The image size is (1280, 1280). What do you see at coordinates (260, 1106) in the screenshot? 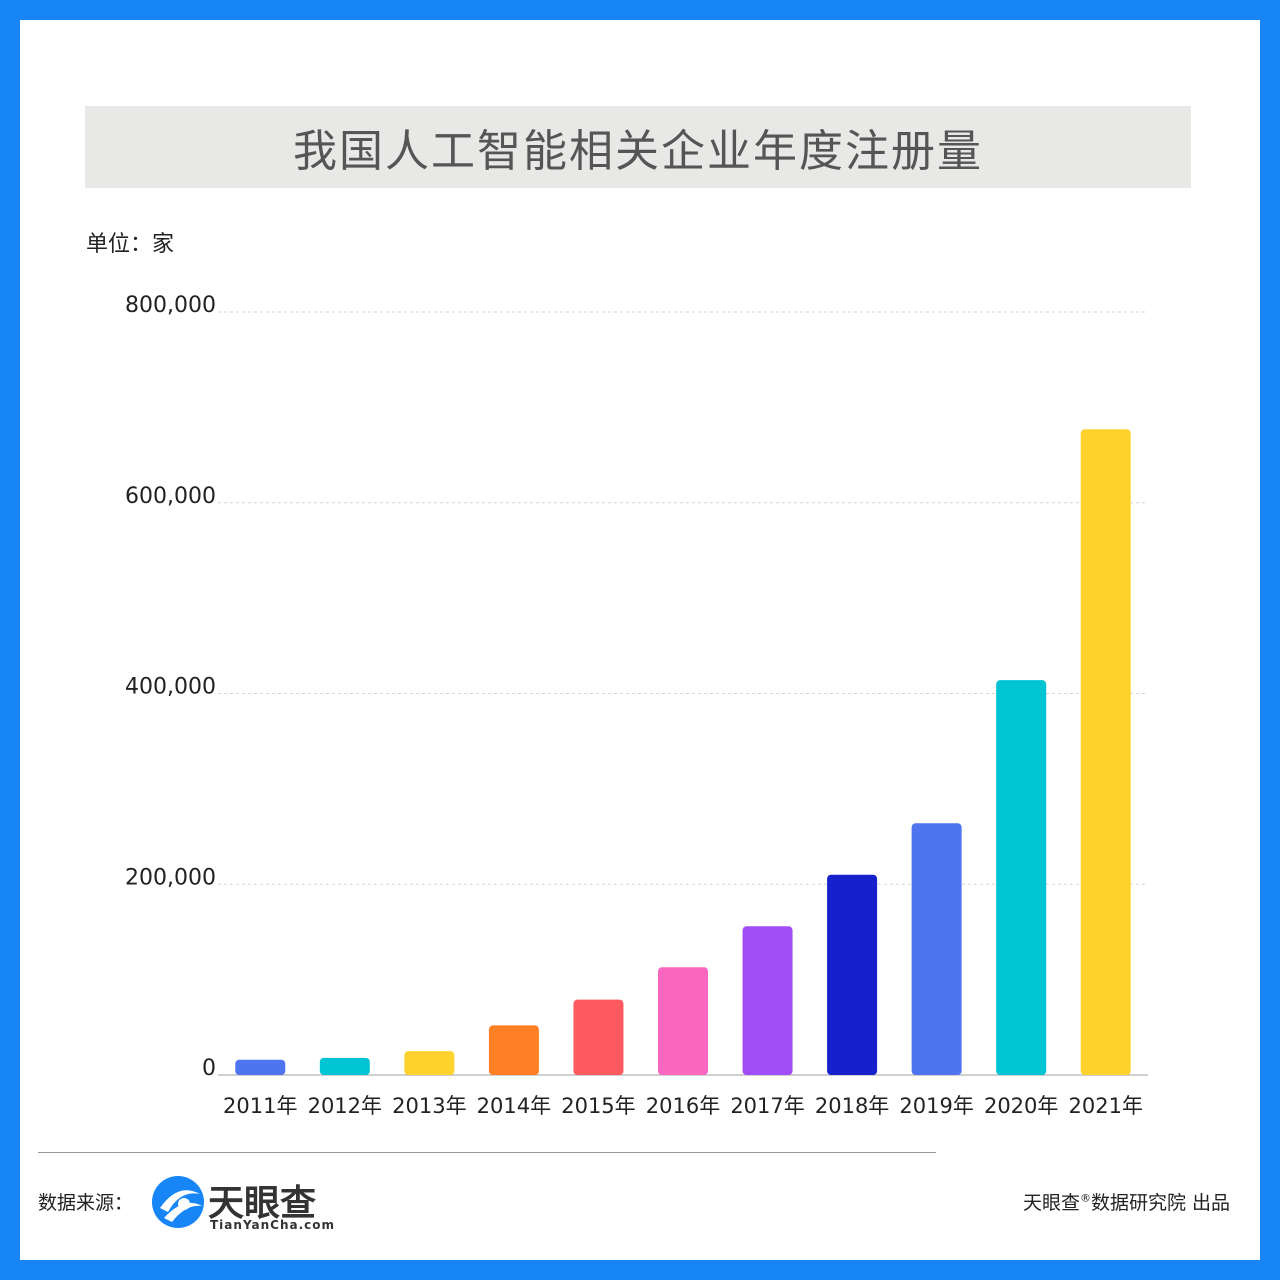
I see `x-tick-label: 2011年` at bounding box center [260, 1106].